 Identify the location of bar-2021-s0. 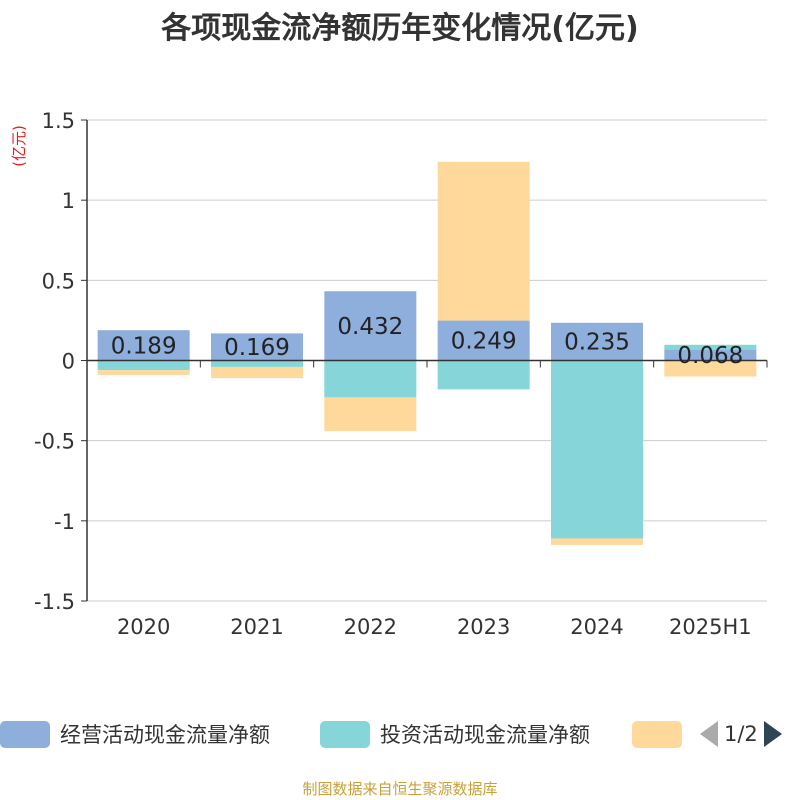
(257, 347).